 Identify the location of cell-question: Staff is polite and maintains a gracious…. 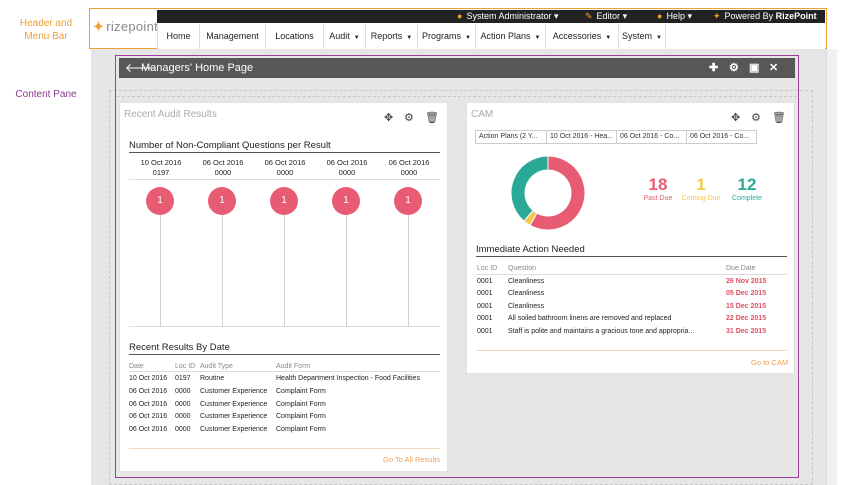
(601, 331).